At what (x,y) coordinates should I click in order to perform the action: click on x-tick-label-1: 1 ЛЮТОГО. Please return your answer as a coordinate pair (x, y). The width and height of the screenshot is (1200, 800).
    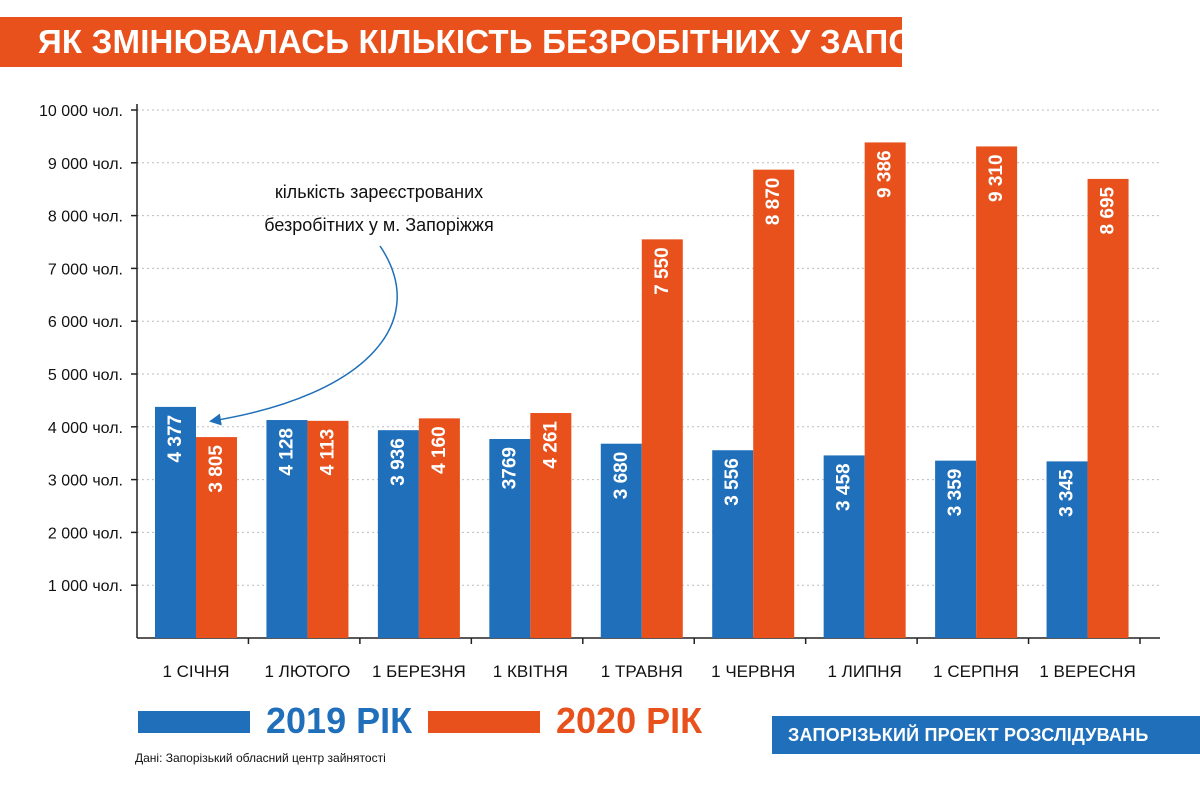
    Looking at the image, I should click on (308, 671).